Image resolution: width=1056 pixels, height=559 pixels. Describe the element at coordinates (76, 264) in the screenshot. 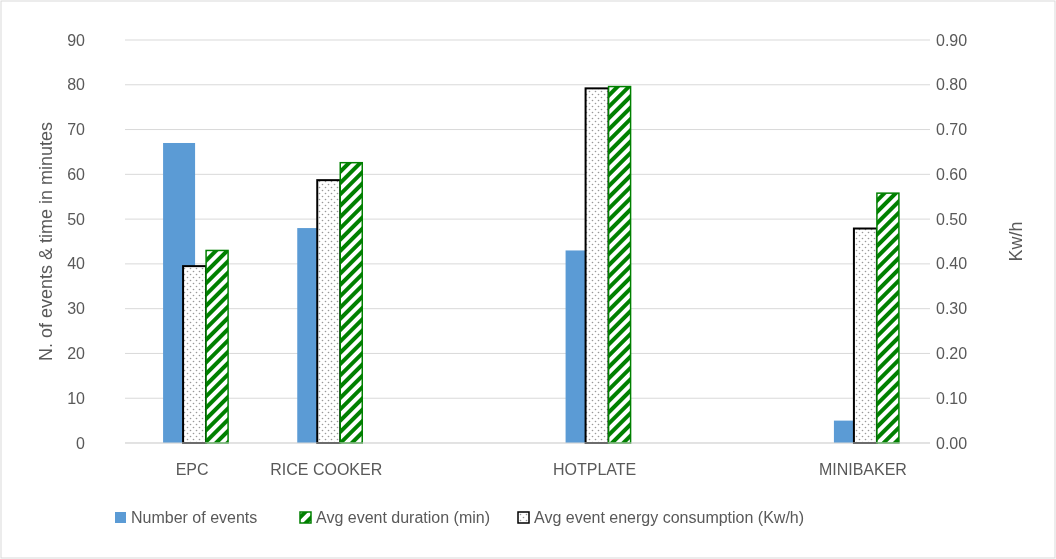

I see `y-tick-label: 40` at that location.